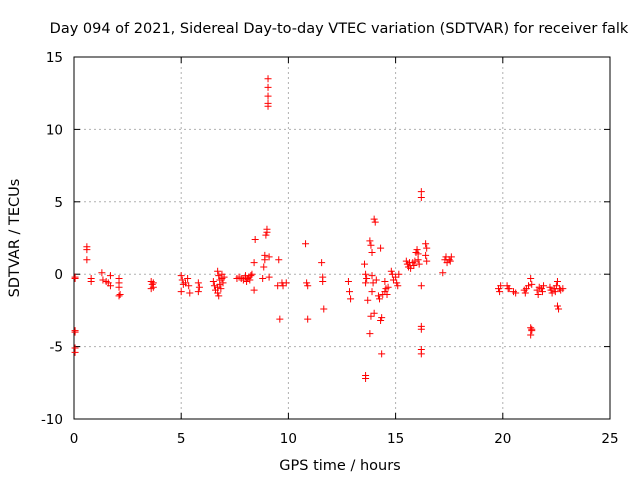 This screenshot has width=640, height=480. Describe the element at coordinates (609, 439) in the screenshot. I see `x-tick-label: 25` at that location.